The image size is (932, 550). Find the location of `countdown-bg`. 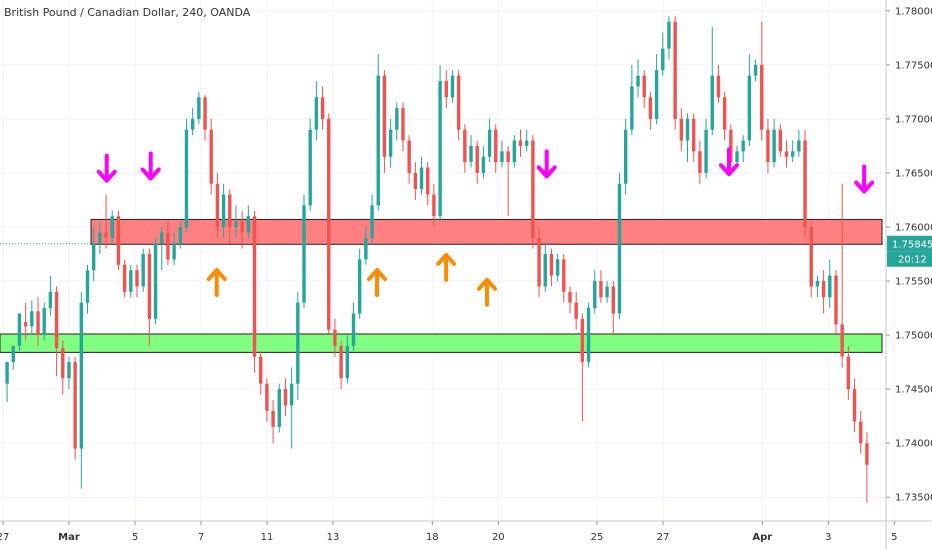

countdown-bg is located at coordinates (909, 259).